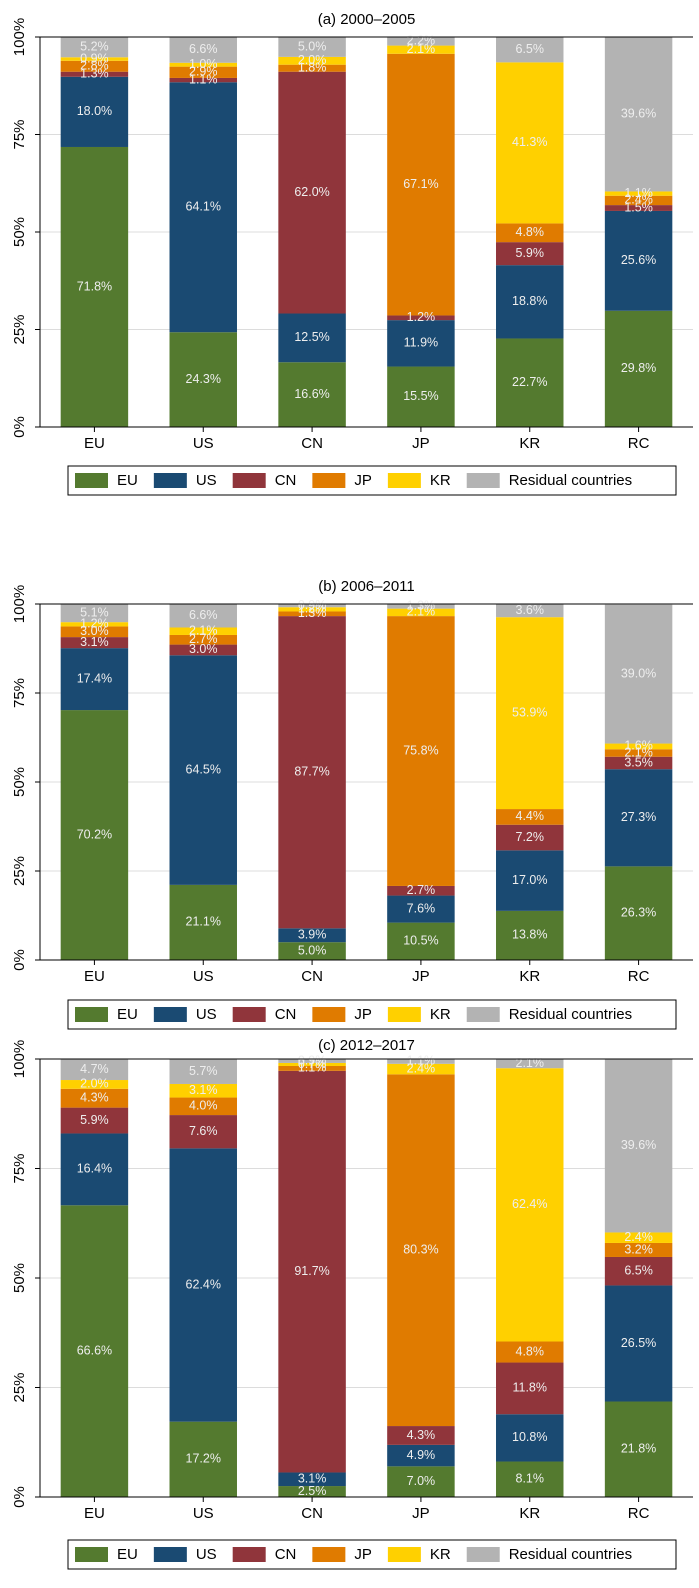 This screenshot has width=699, height=1588. Describe the element at coordinates (94, 66) in the screenshot. I see `value-label: 2.8%` at that location.